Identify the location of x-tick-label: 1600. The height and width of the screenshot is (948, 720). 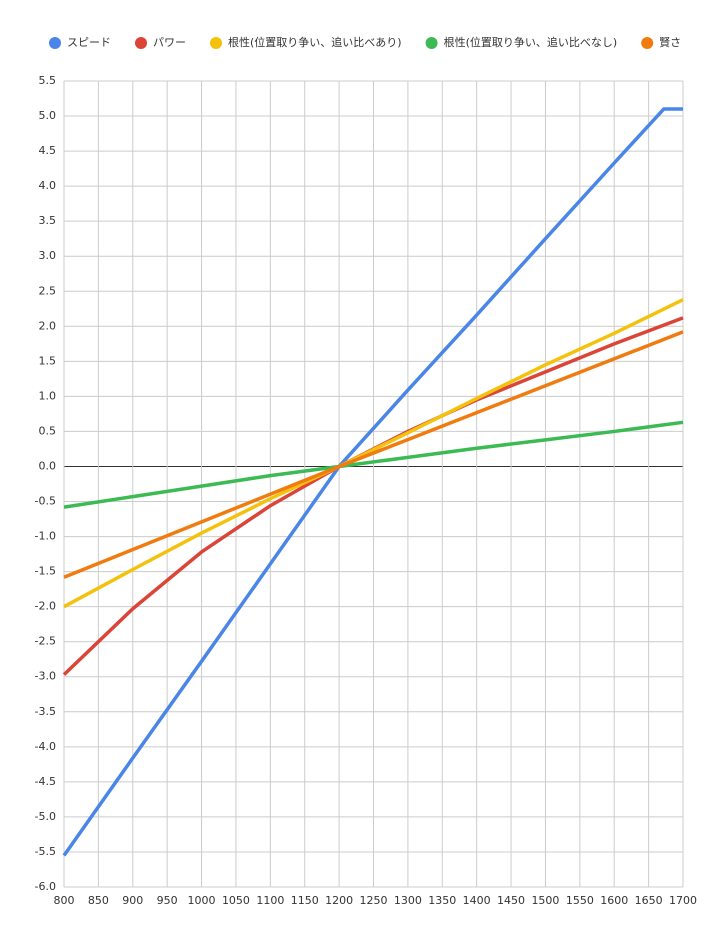
(614, 900).